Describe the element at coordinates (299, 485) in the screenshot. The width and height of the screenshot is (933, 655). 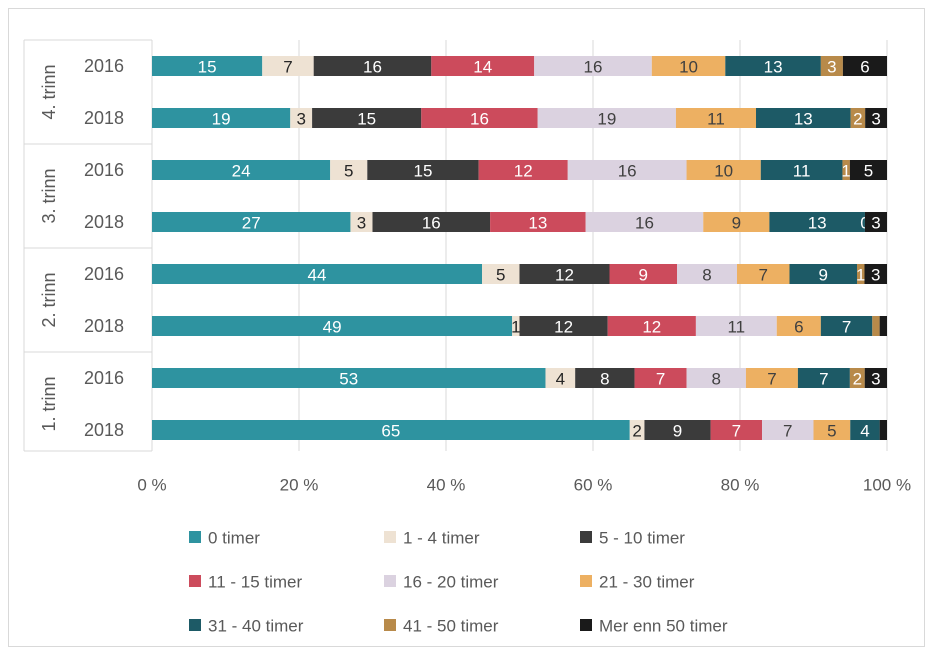
I see `x-tick-label: 20 %` at that location.